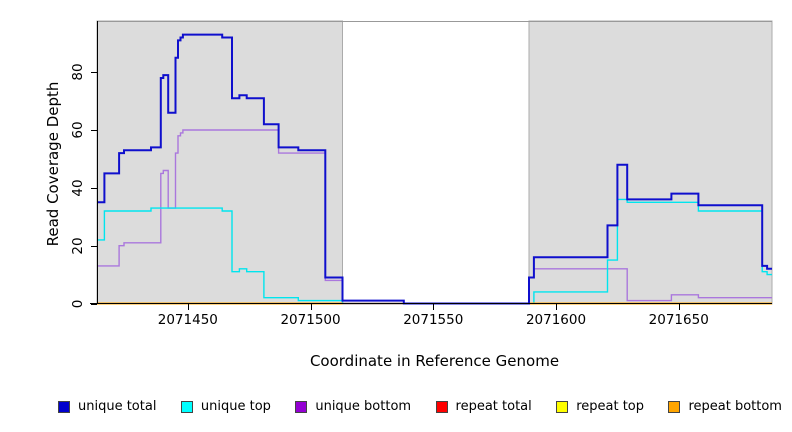 The height and width of the screenshot is (432, 792). Describe the element at coordinates (735, 406) in the screenshot. I see `legend-label: repeat bottom` at that location.